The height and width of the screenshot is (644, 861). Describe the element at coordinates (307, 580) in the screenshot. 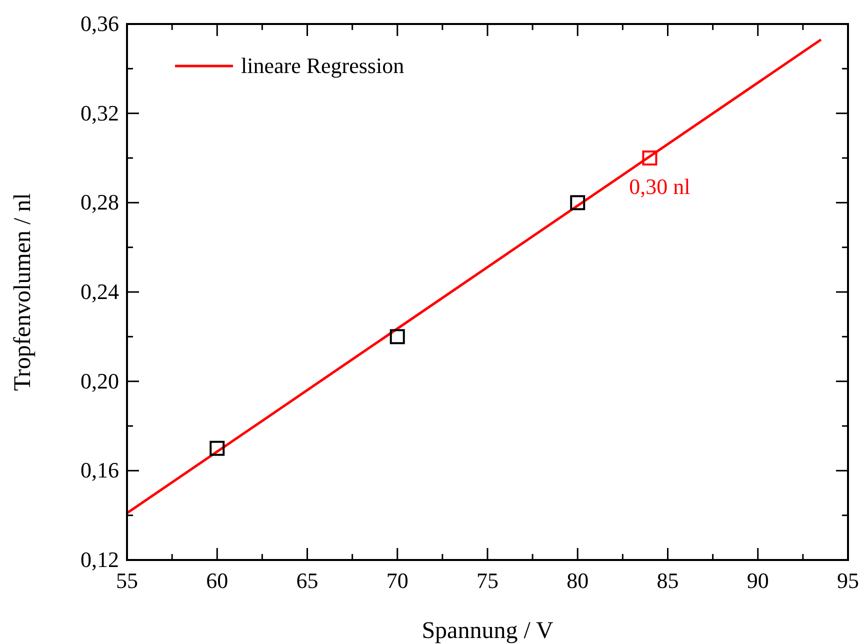

I see `x-tick-label: 65` at that location.